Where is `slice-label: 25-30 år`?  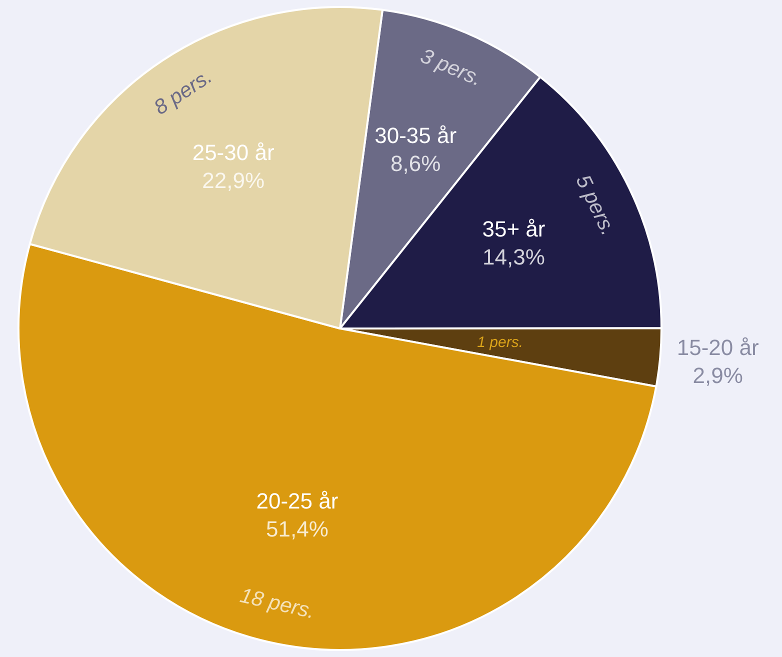 slice-label: 25-30 år is located at coordinates (233, 152).